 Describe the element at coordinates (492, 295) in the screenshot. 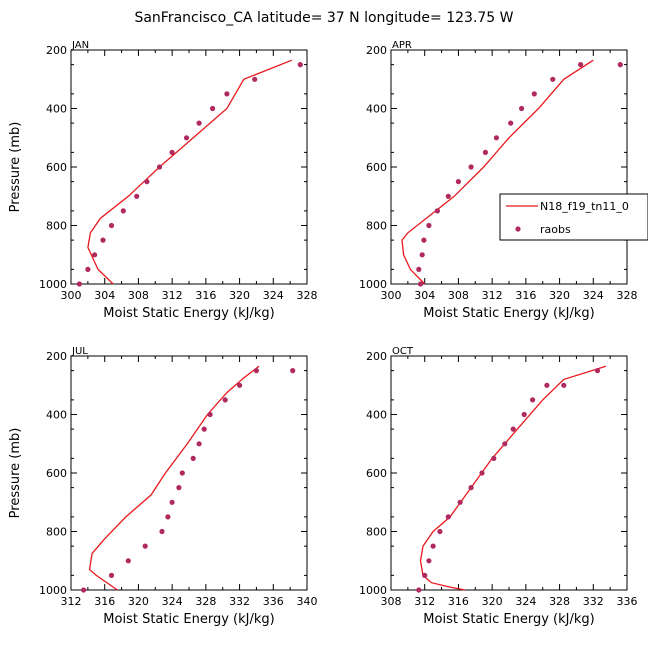

I see `x-tick-label: 312` at that location.